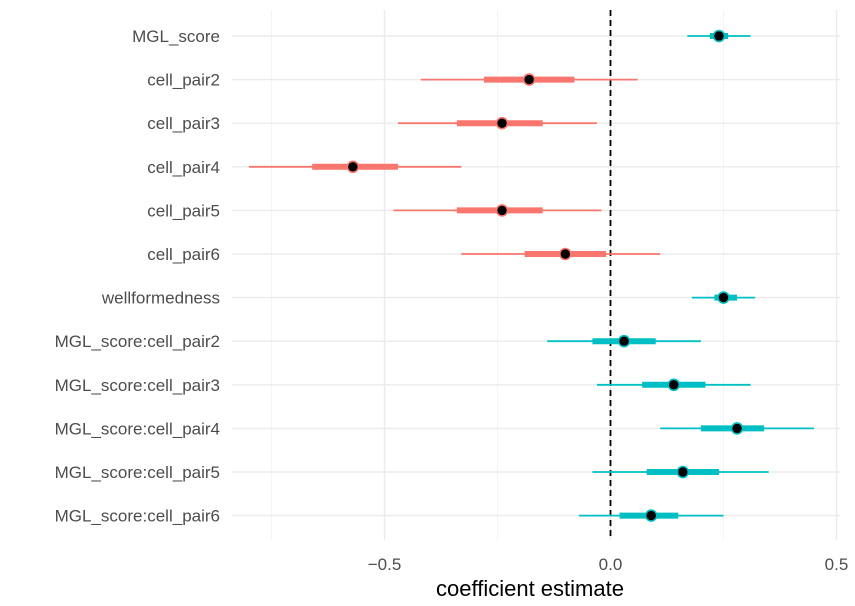 The width and height of the screenshot is (855, 606). What do you see at coordinates (183, 80) in the screenshot?
I see `y-tick-label: cell_pair2` at bounding box center [183, 80].